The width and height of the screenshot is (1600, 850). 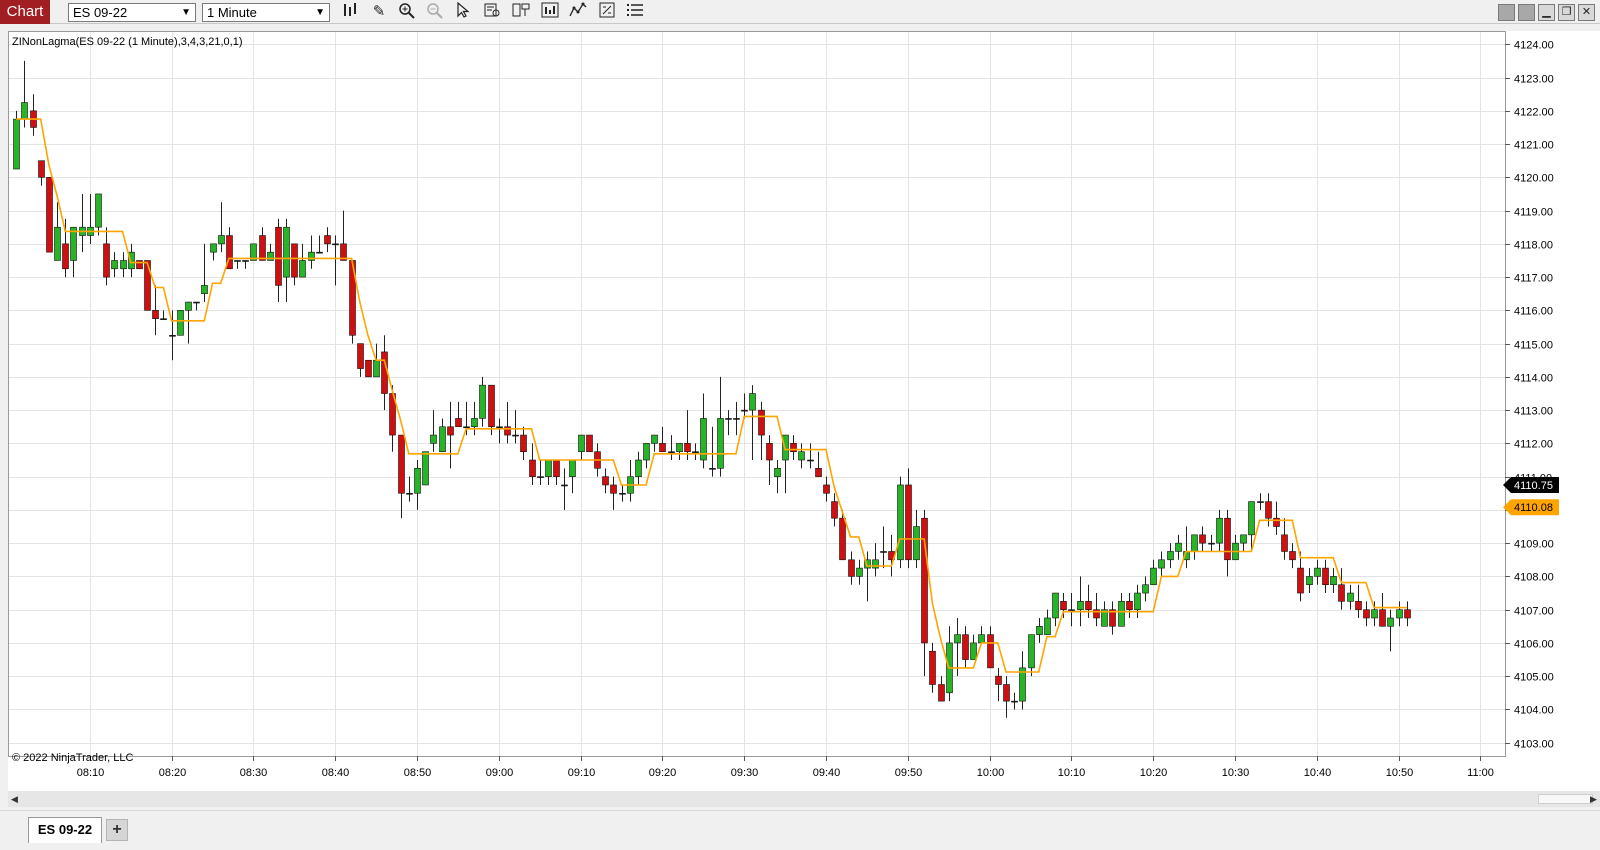 What do you see at coordinates (578, 12) in the screenshot?
I see `strategies-icon` at bounding box center [578, 12].